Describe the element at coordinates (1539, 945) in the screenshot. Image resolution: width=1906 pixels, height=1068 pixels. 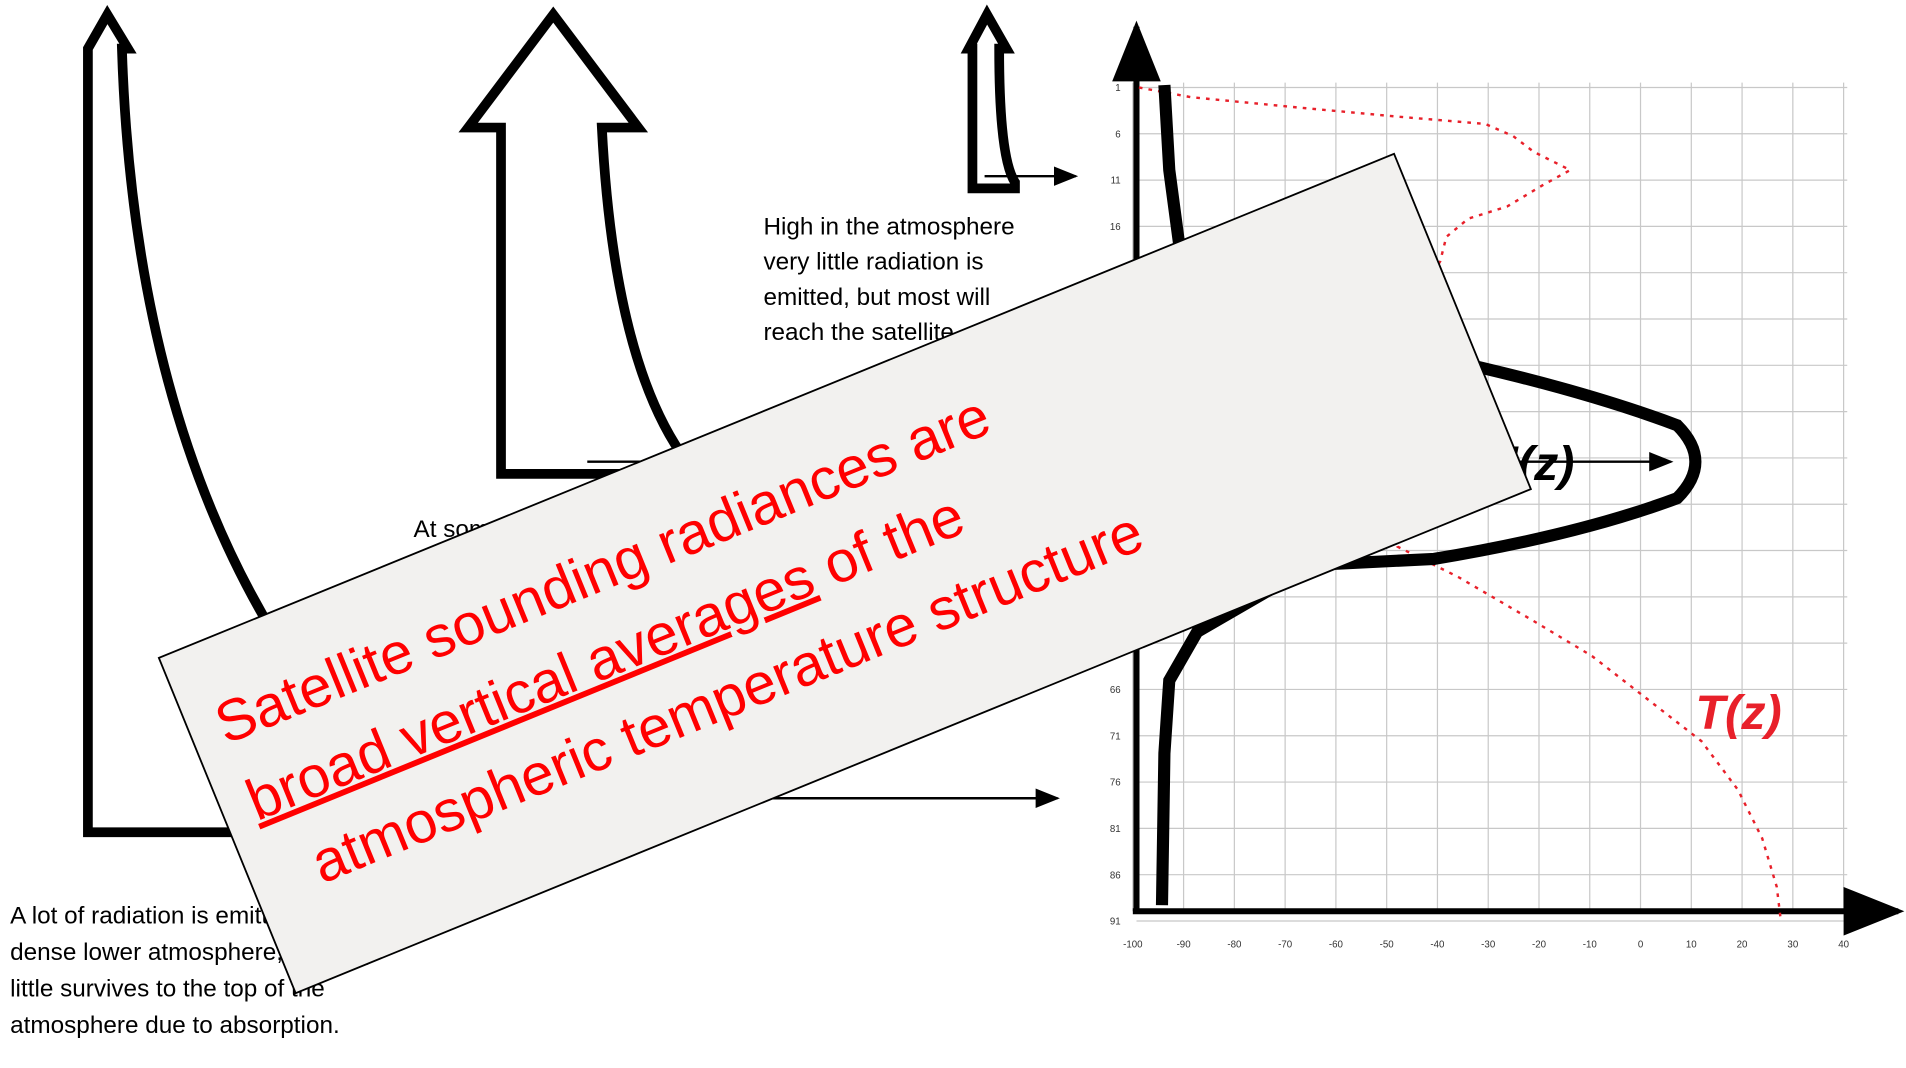
I see `x-tick-label: -20` at that location.